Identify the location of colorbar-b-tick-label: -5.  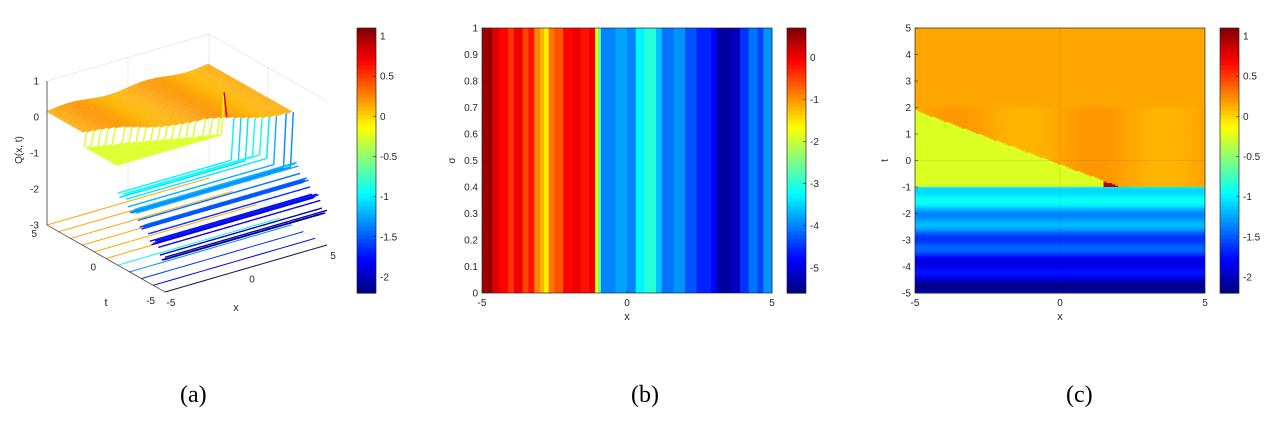
(814, 268).